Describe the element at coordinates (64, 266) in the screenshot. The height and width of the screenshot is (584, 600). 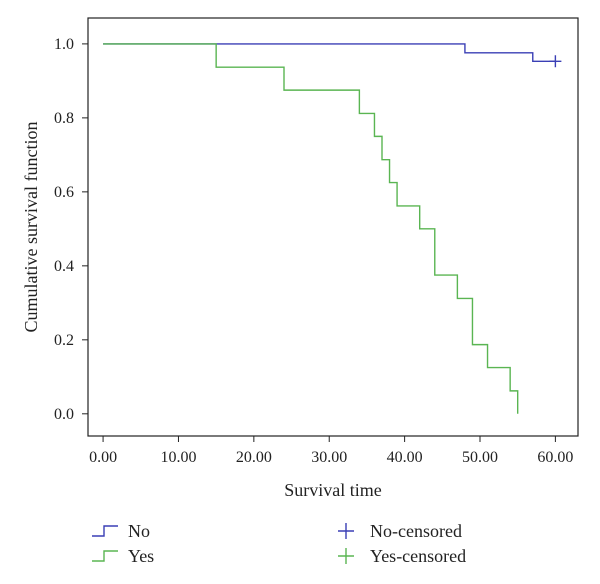
I see `y-tick-label: 0.4` at that location.